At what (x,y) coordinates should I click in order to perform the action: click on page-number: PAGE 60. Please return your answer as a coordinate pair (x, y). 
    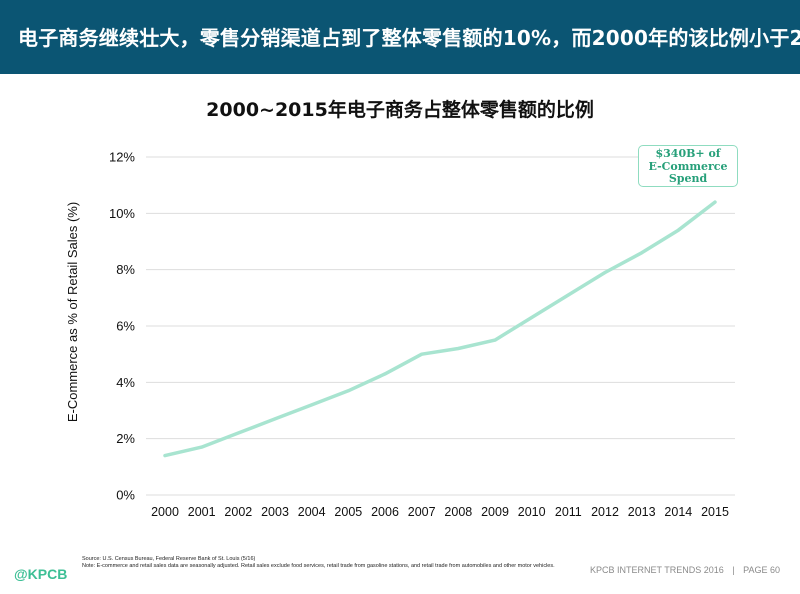
    Looking at the image, I should click on (761, 570).